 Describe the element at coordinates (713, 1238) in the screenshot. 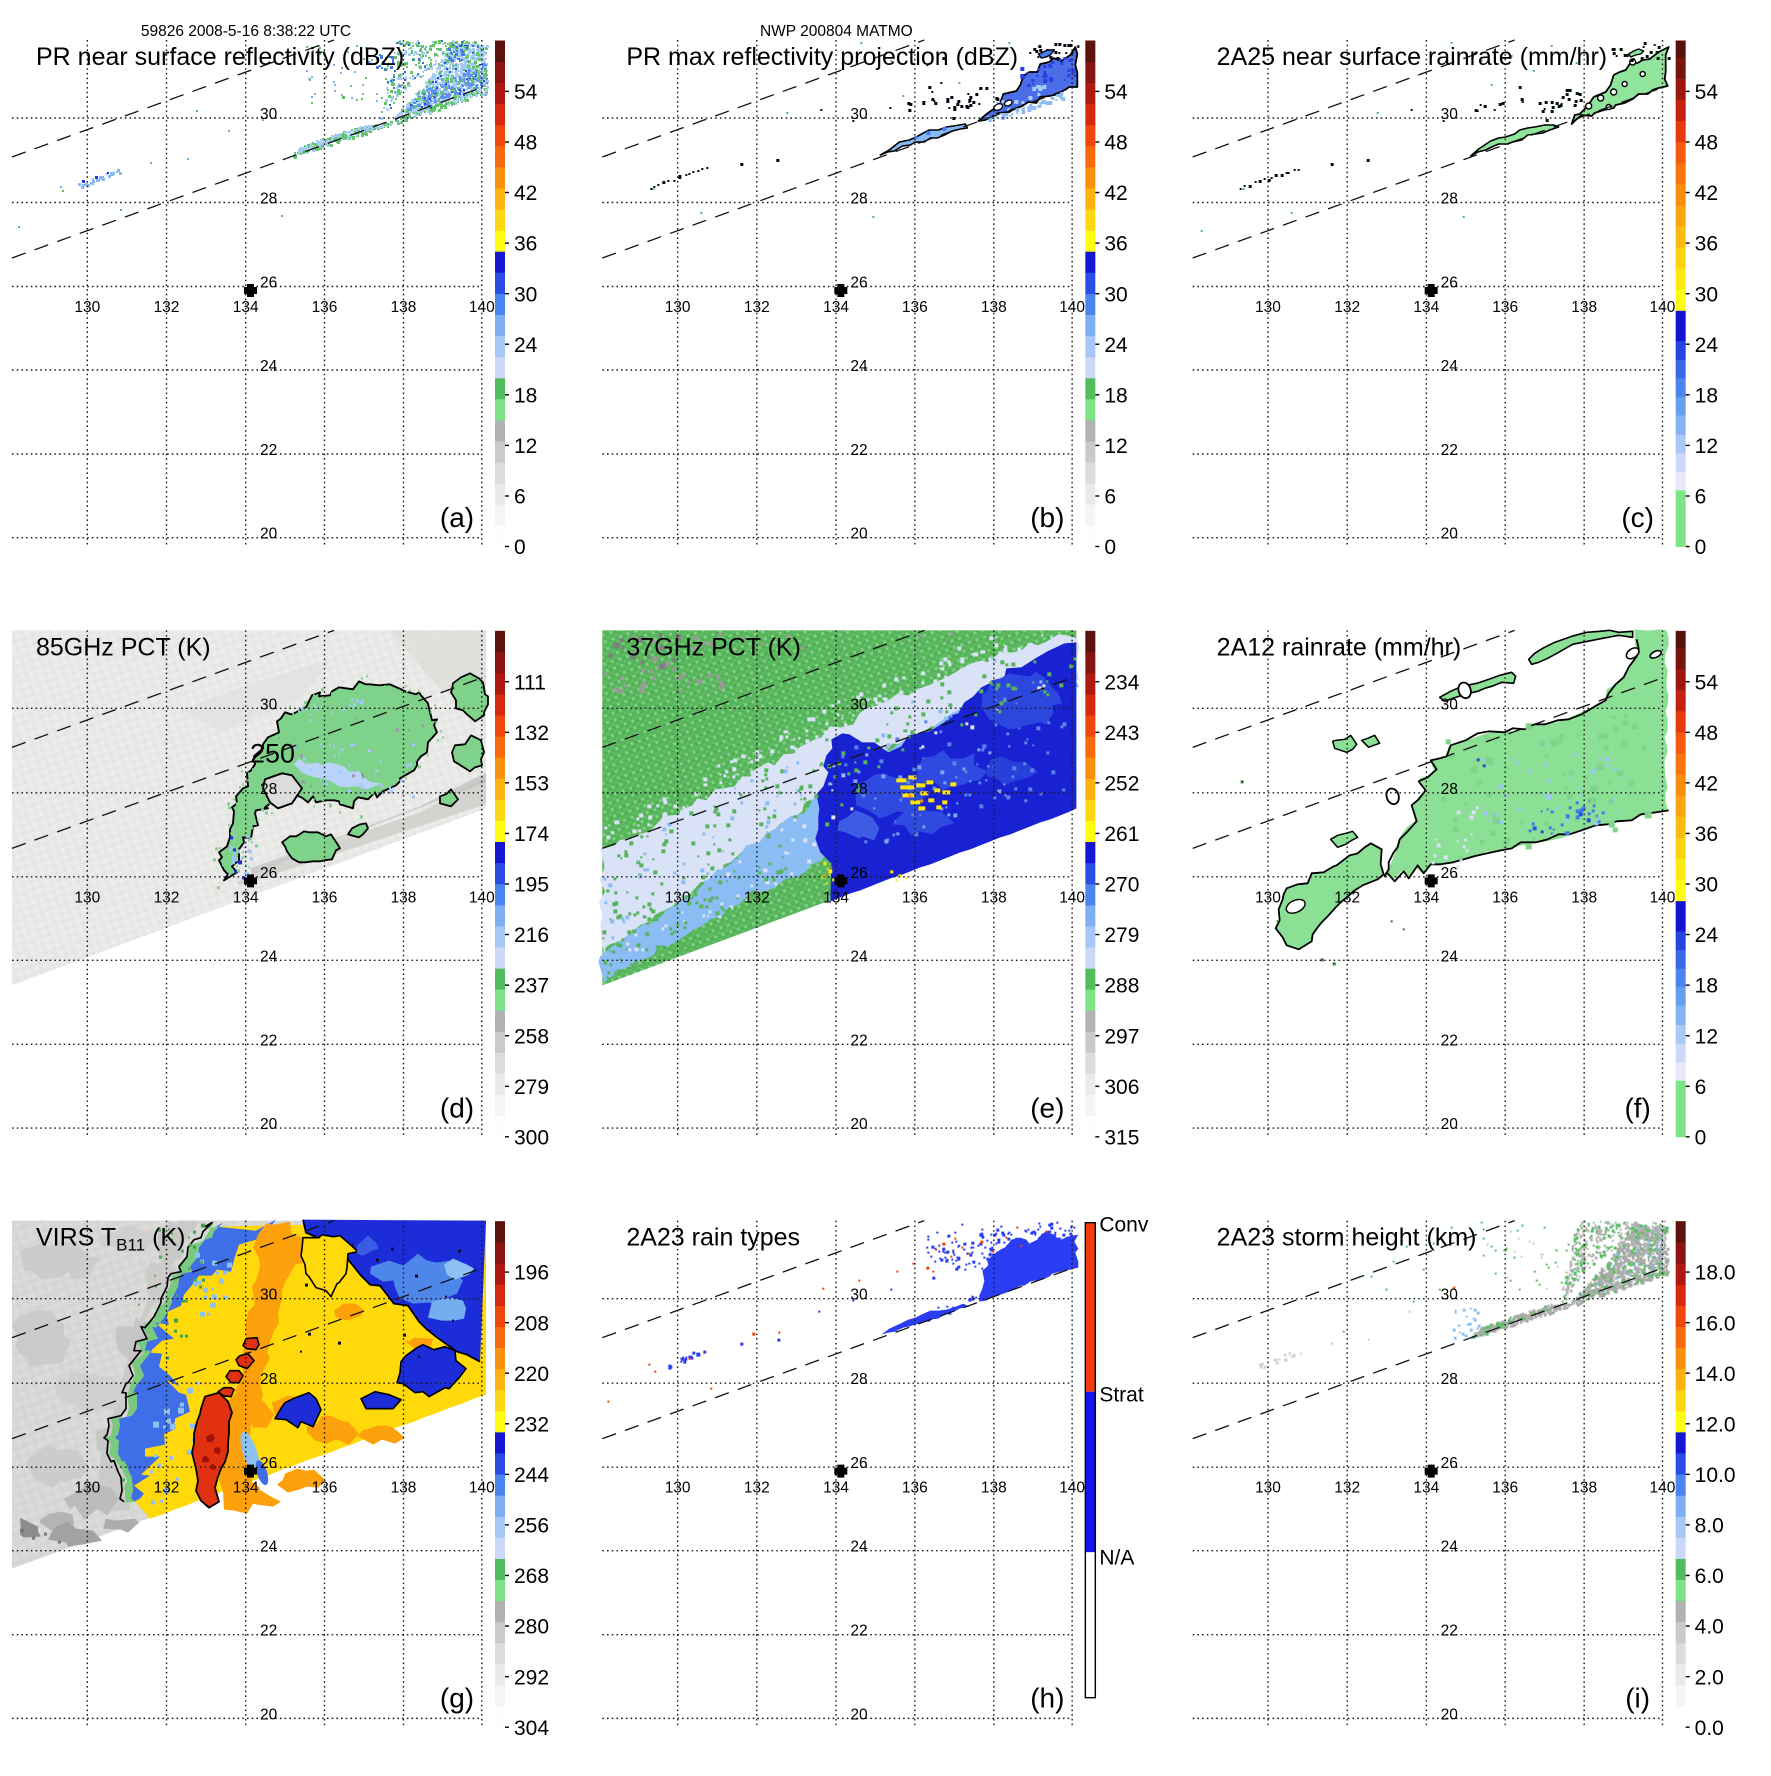

I see `svg-text: 2A23 rain types` at that location.